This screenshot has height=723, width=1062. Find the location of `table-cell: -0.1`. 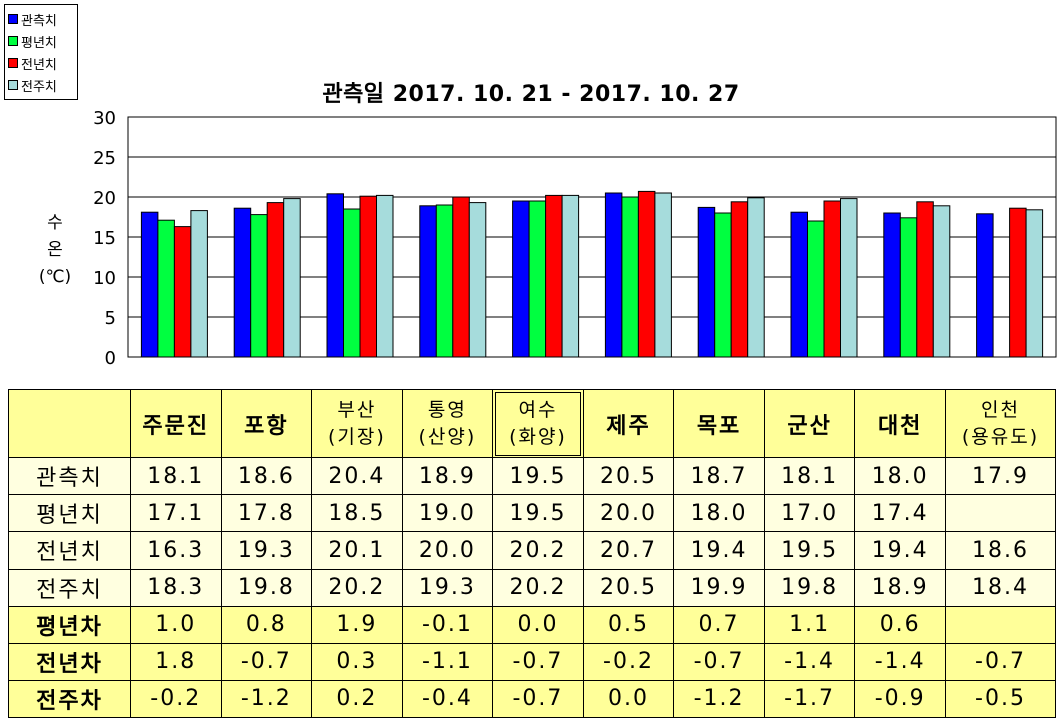

table-cell: -0.1 is located at coordinates (447, 624).